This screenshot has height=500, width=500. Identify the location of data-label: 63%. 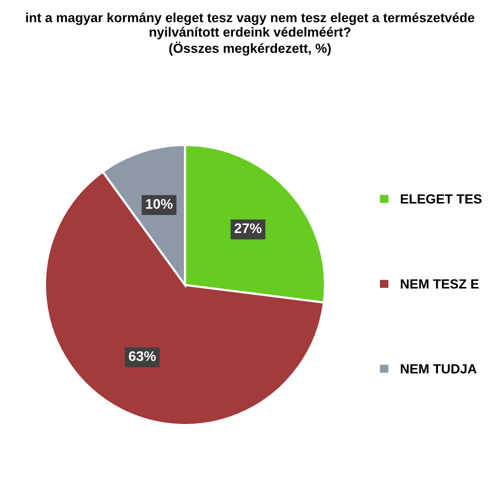
(142, 356).